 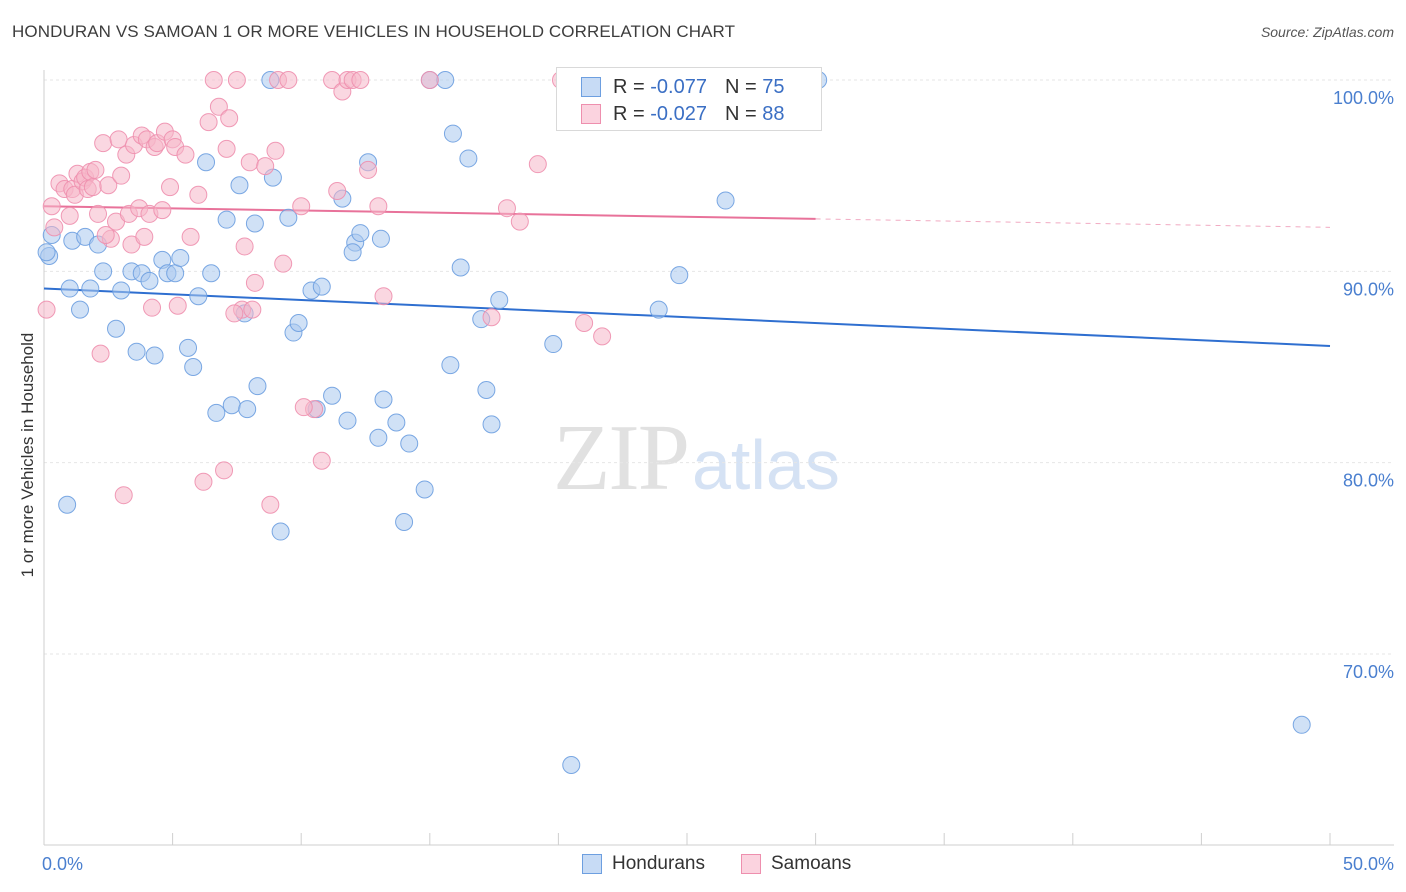 I want to click on samoan-trend-line, so click(x=429, y=212).